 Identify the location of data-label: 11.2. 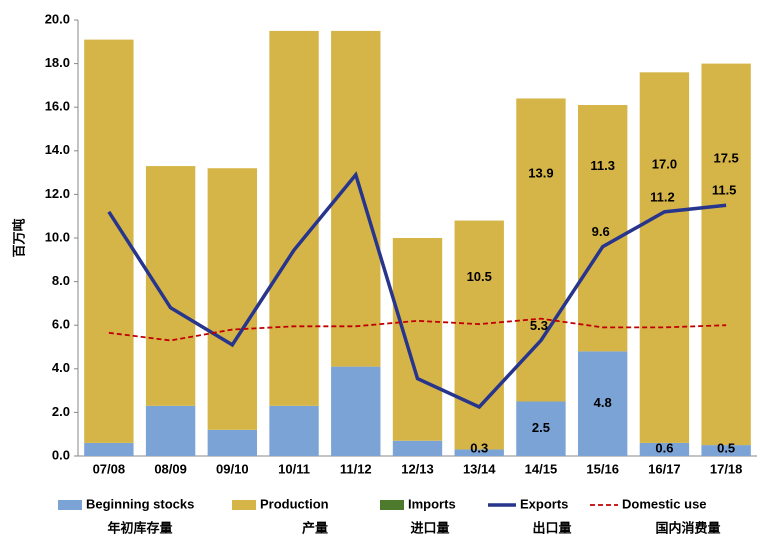
(662, 196).